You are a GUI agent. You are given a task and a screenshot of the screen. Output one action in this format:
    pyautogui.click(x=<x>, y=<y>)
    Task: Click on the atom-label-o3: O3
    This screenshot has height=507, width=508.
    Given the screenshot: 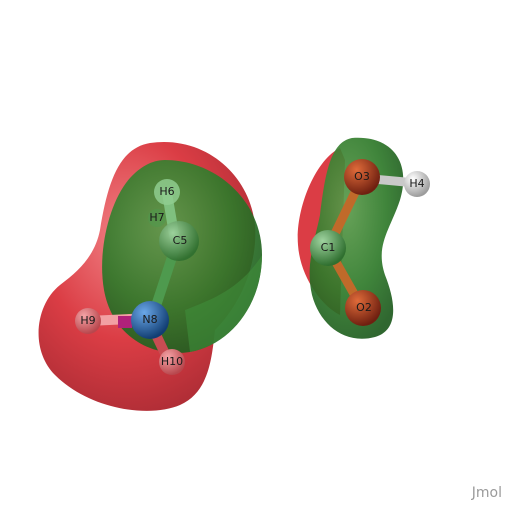 What is the action you would take?
    pyautogui.click(x=362, y=176)
    